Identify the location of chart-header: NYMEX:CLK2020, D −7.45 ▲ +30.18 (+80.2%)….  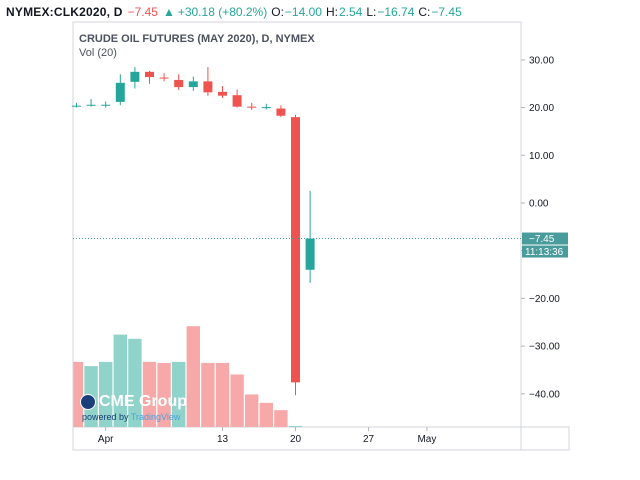
(234, 12).